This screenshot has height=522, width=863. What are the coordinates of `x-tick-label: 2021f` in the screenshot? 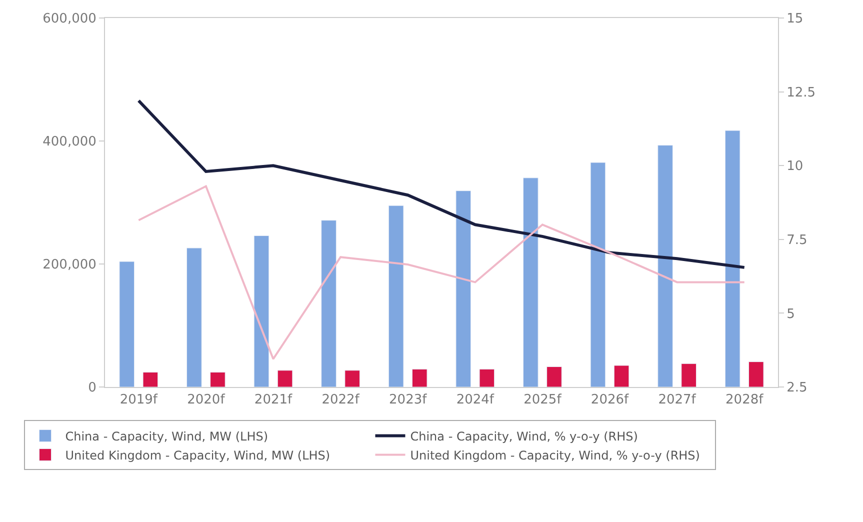 It's located at (273, 400).